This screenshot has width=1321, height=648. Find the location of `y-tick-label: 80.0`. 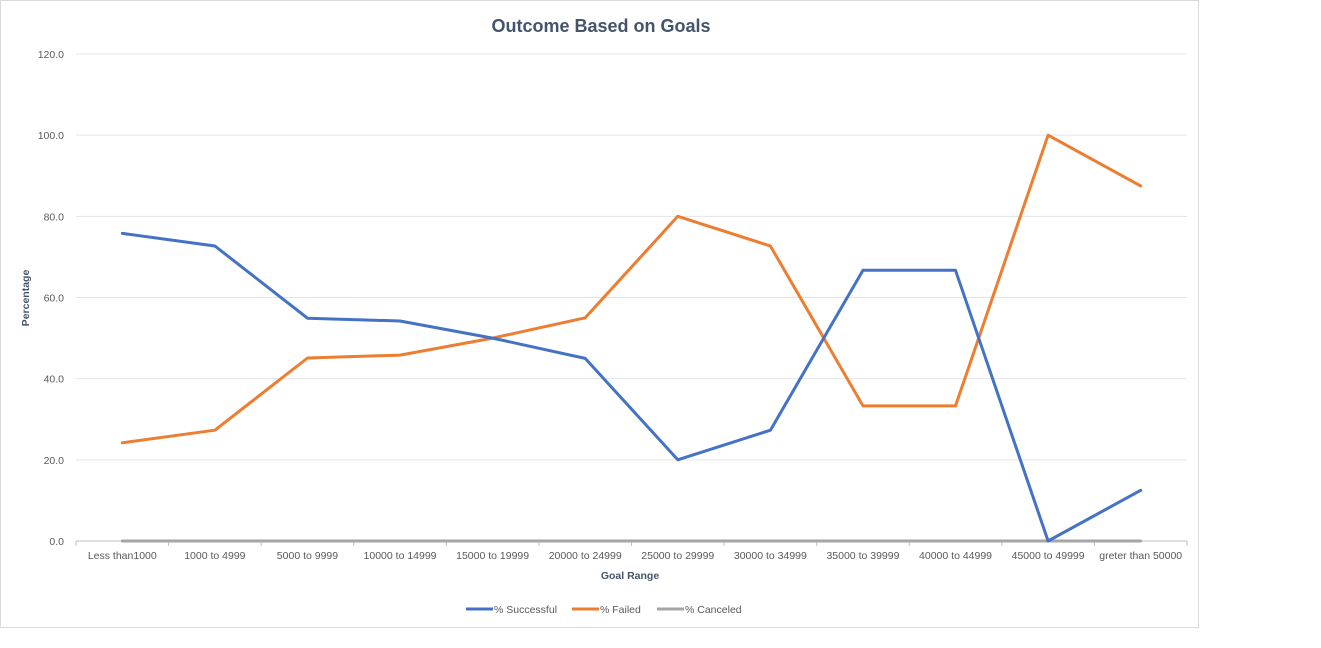

y-tick-label: 80.0 is located at coordinates (54, 217).